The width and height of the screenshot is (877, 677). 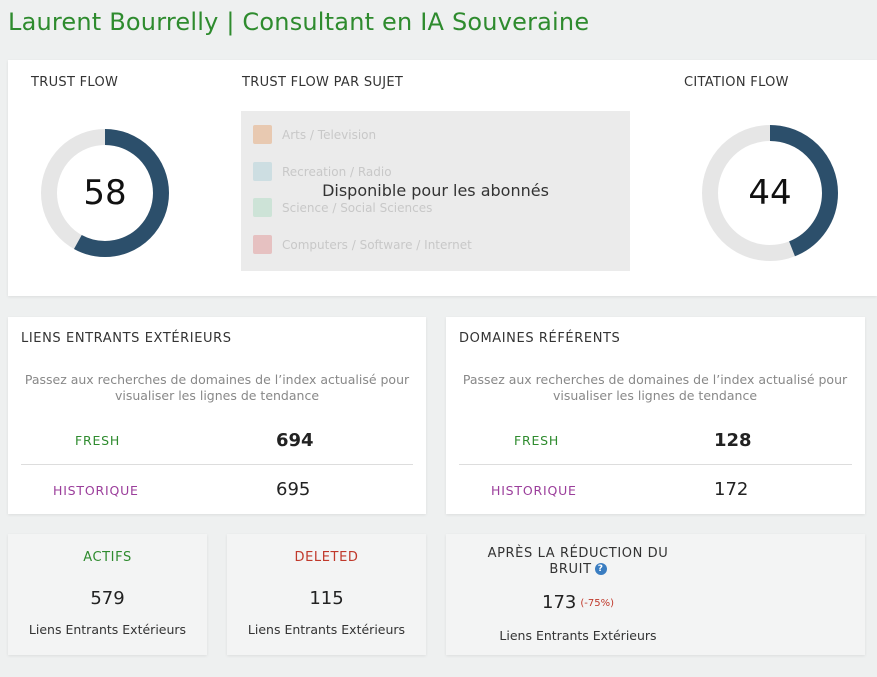 I want to click on citation-flow-arc, so click(x=770, y=193).